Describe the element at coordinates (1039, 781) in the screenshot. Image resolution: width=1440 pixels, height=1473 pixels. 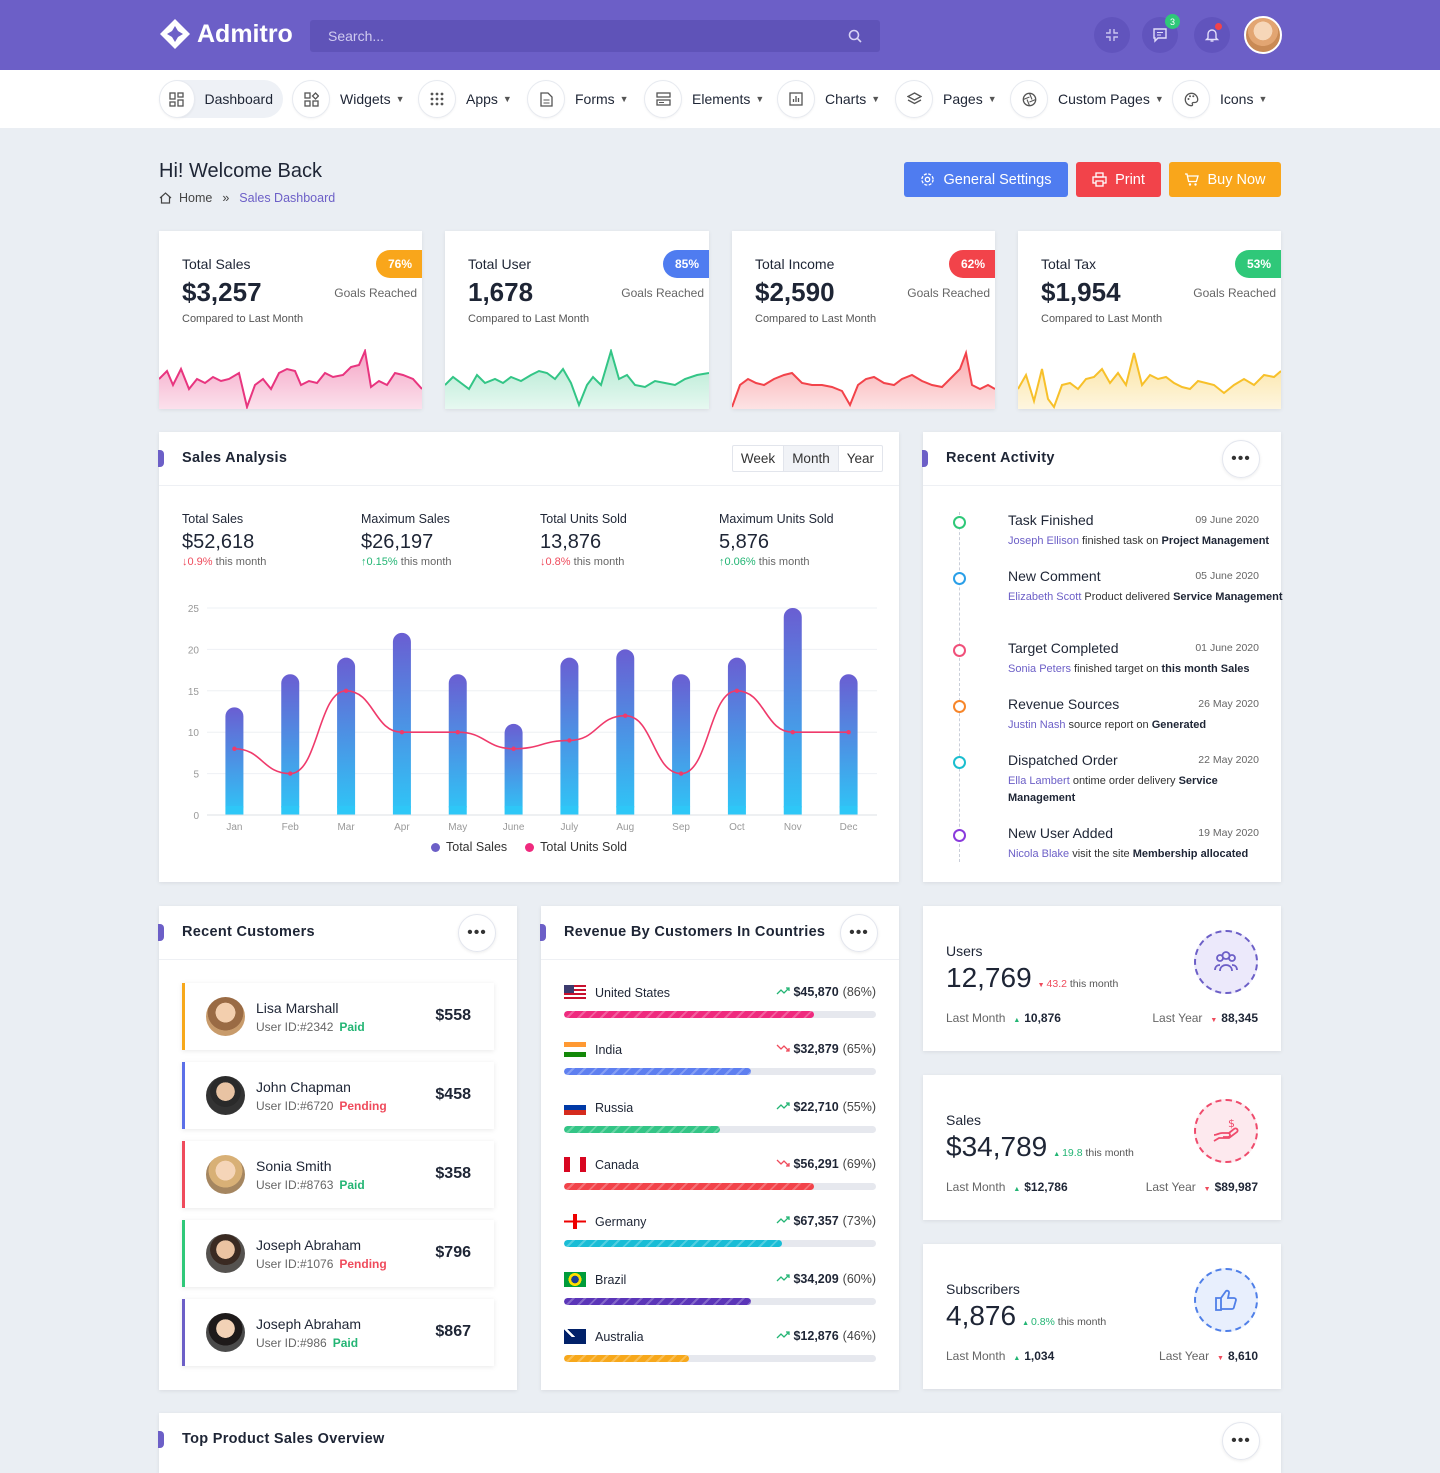
I see `activity-user: Ella Lambert` at that location.